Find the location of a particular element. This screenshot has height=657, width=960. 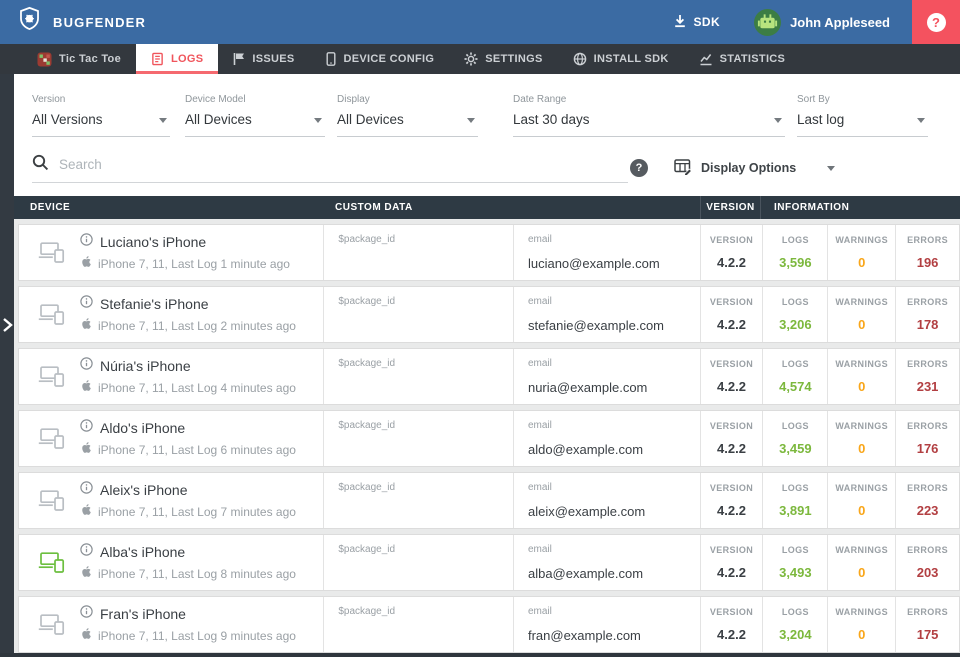

tab-settings: SETTINGS is located at coordinates (503, 59).